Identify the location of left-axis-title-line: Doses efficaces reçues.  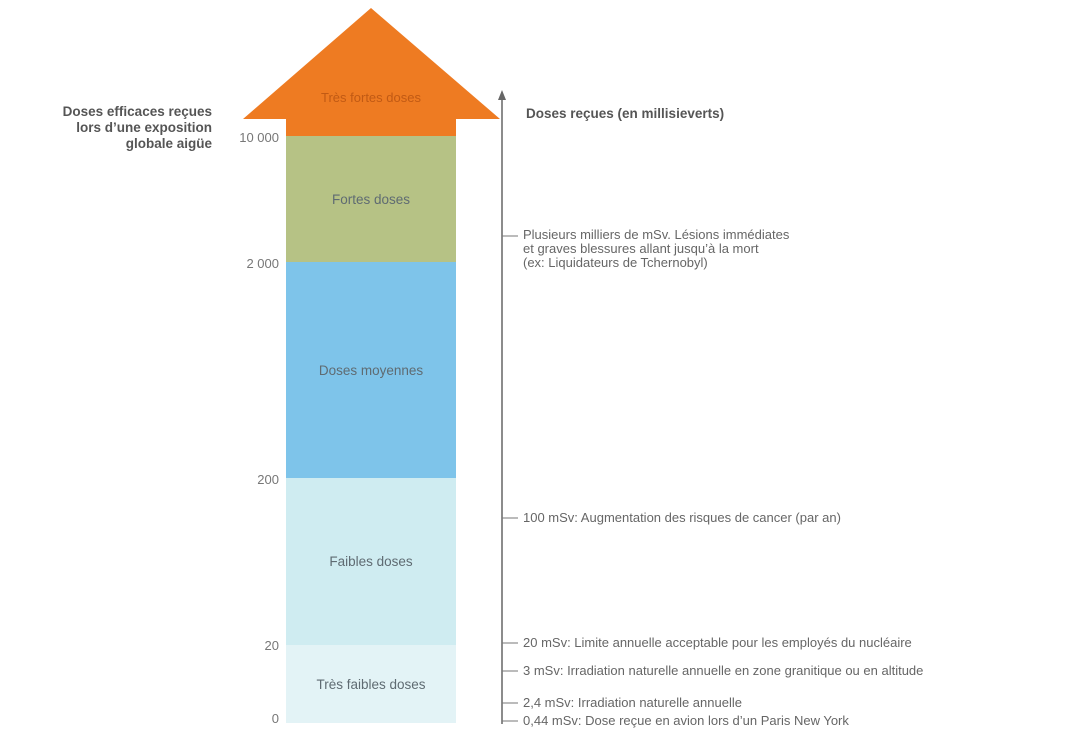
(137, 111).